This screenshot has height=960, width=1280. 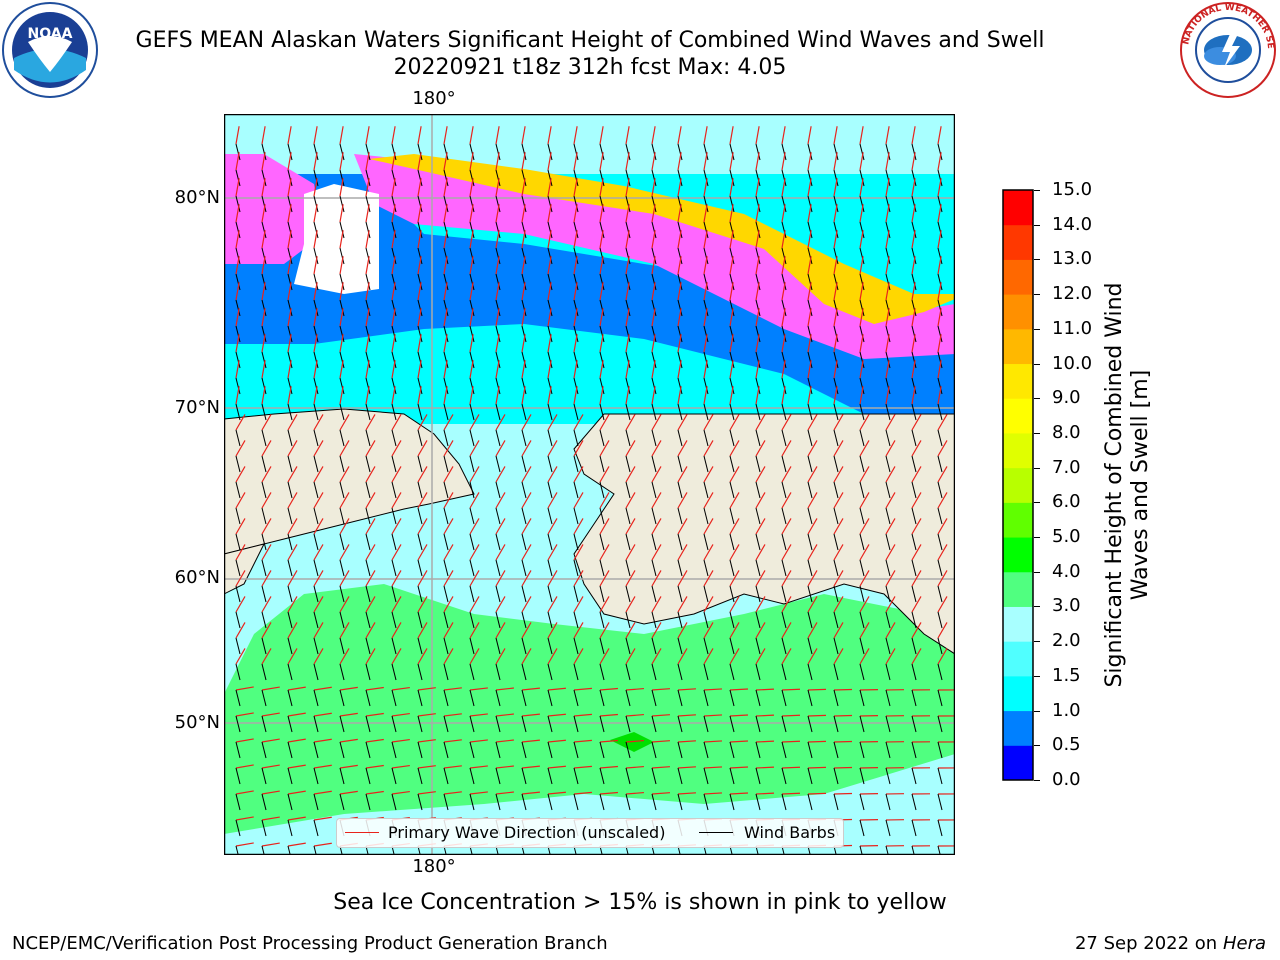 I want to click on lon-label-top: 180°, so click(x=434, y=98).